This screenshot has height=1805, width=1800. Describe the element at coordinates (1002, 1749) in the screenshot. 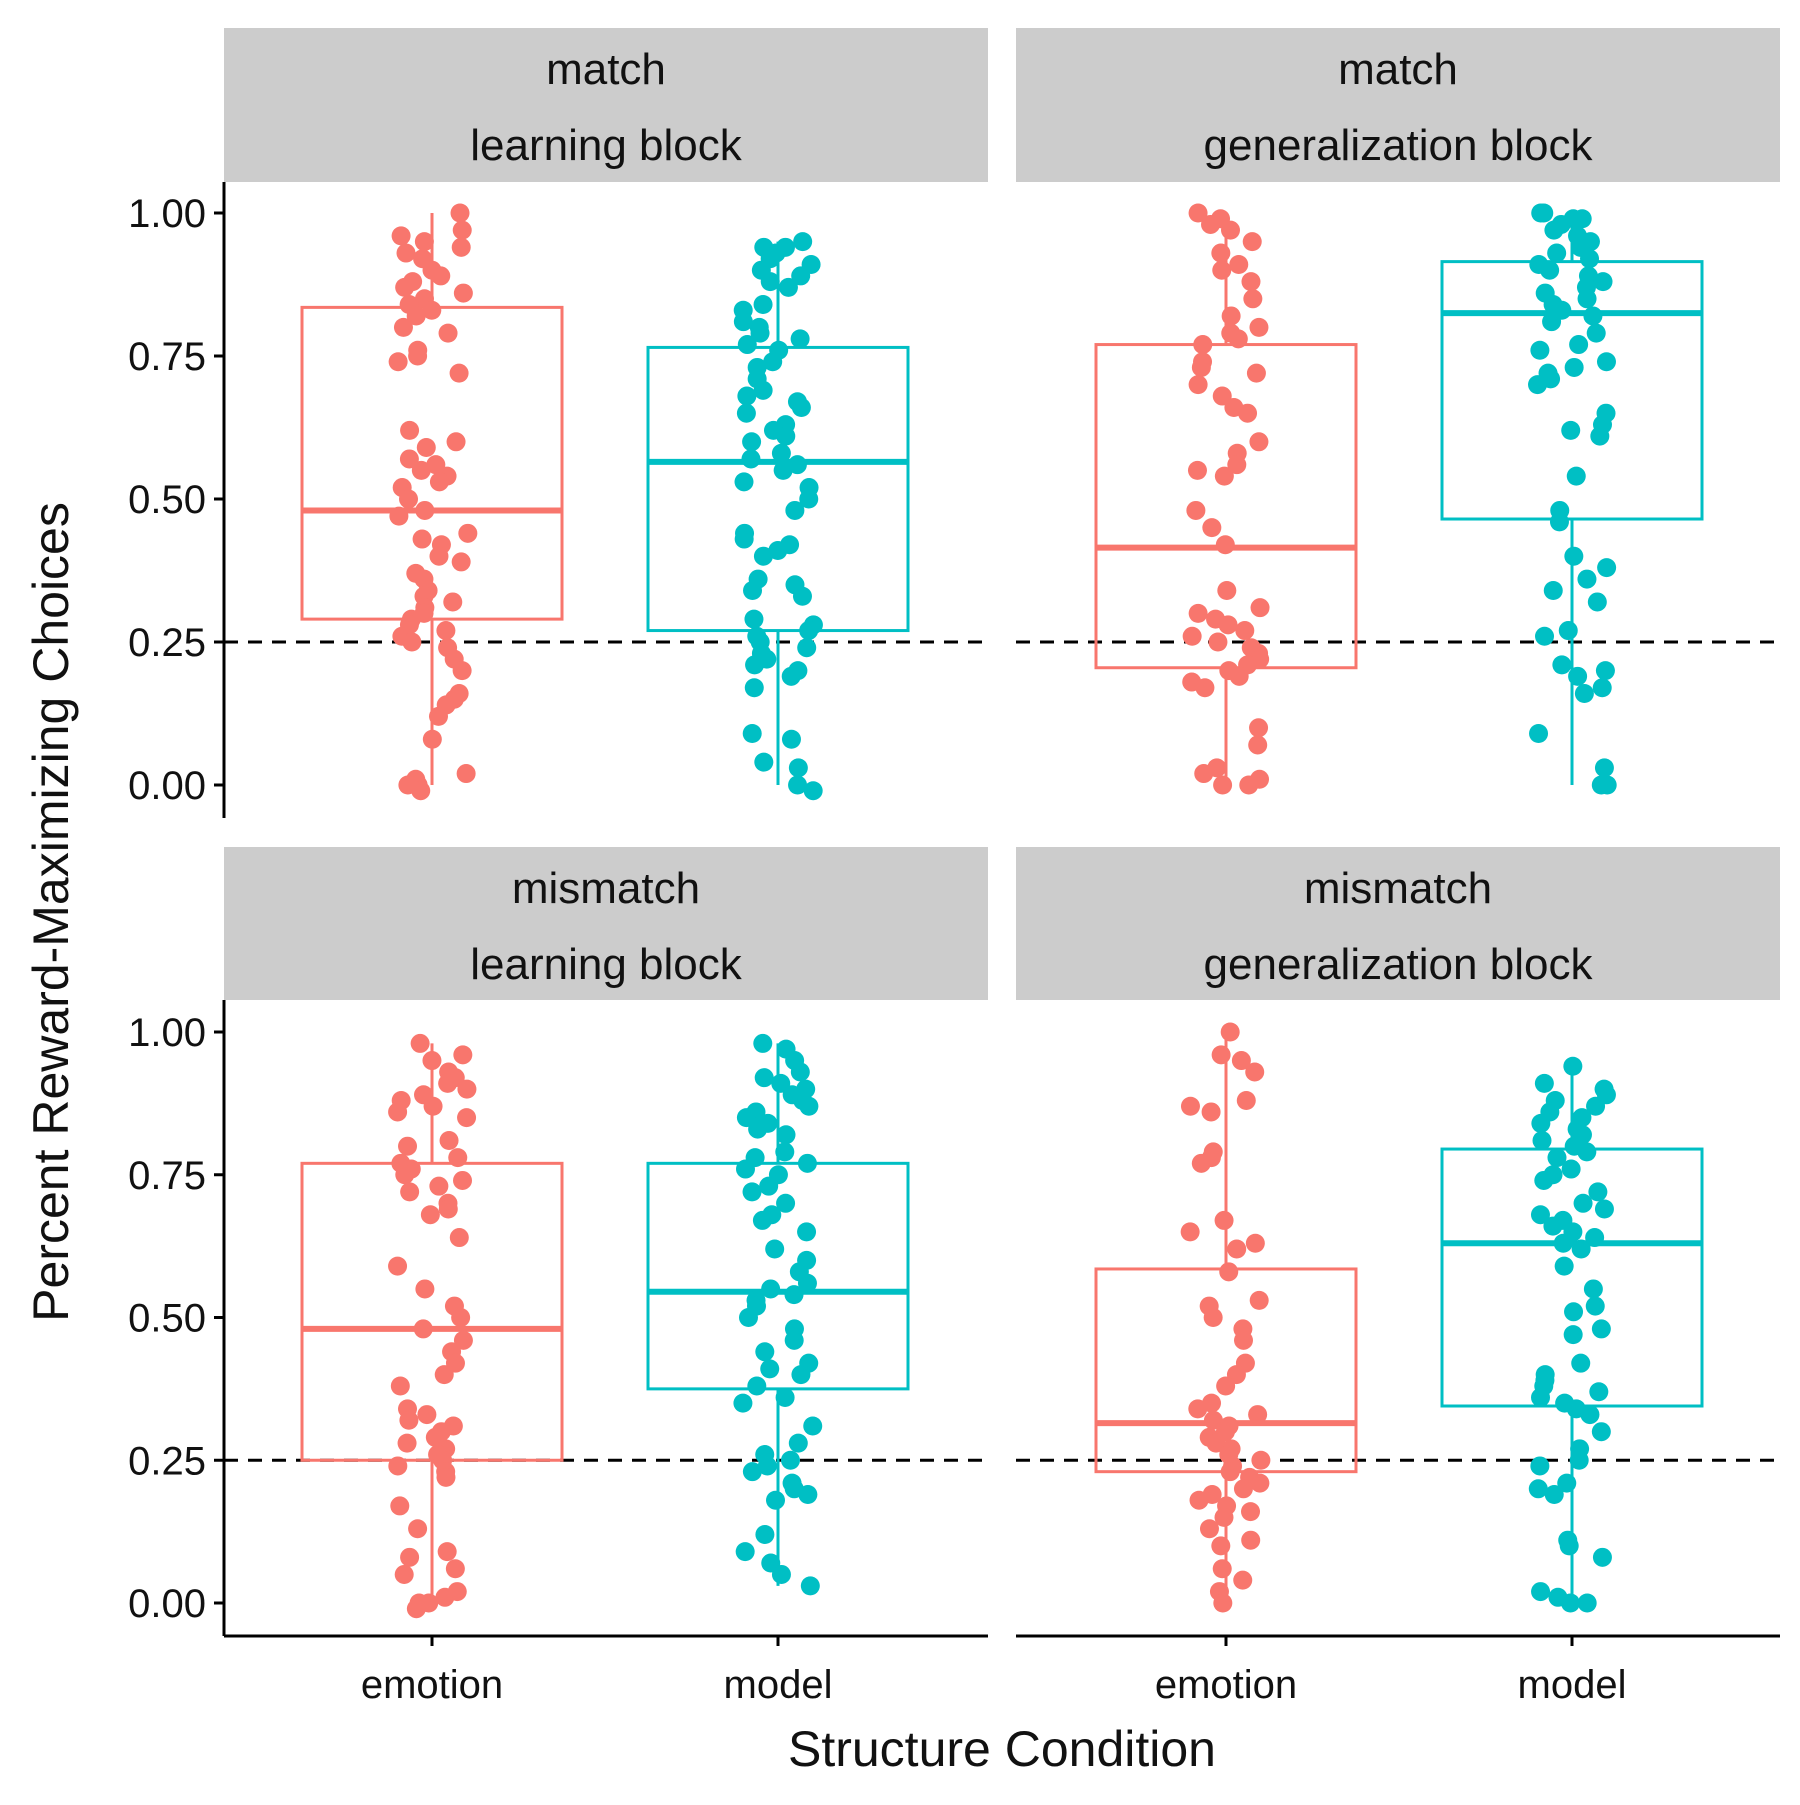

I see `x-axis-title: Structure Condition` at that location.